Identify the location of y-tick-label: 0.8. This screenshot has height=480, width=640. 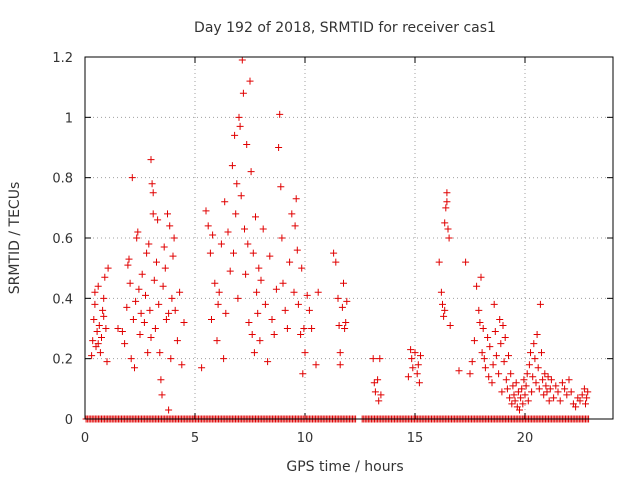
(62, 179).